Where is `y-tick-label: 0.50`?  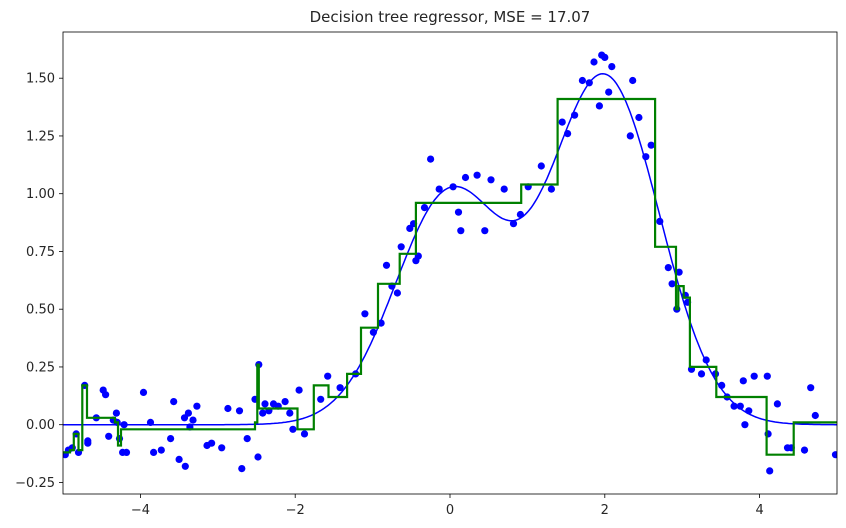
y-tick-label: 0.50 is located at coordinates (40, 310).